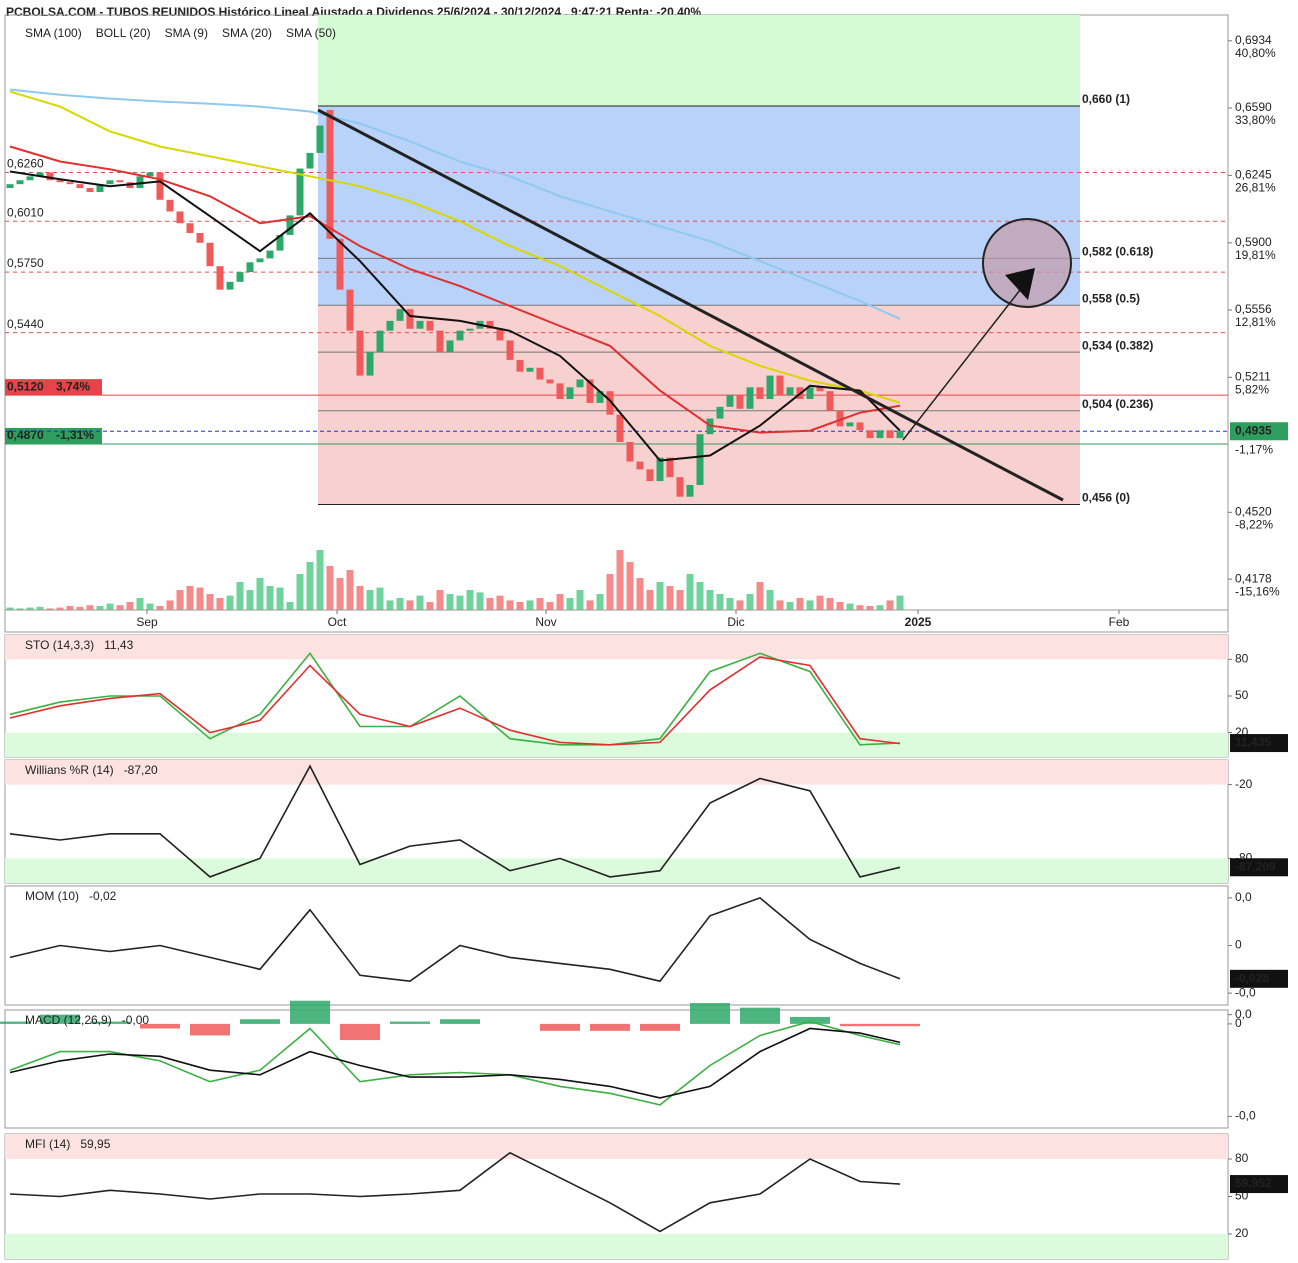 This screenshot has width=1298, height=1263. What do you see at coordinates (1242, 1233) in the screenshot?
I see `y-tick-label: 20` at bounding box center [1242, 1233].